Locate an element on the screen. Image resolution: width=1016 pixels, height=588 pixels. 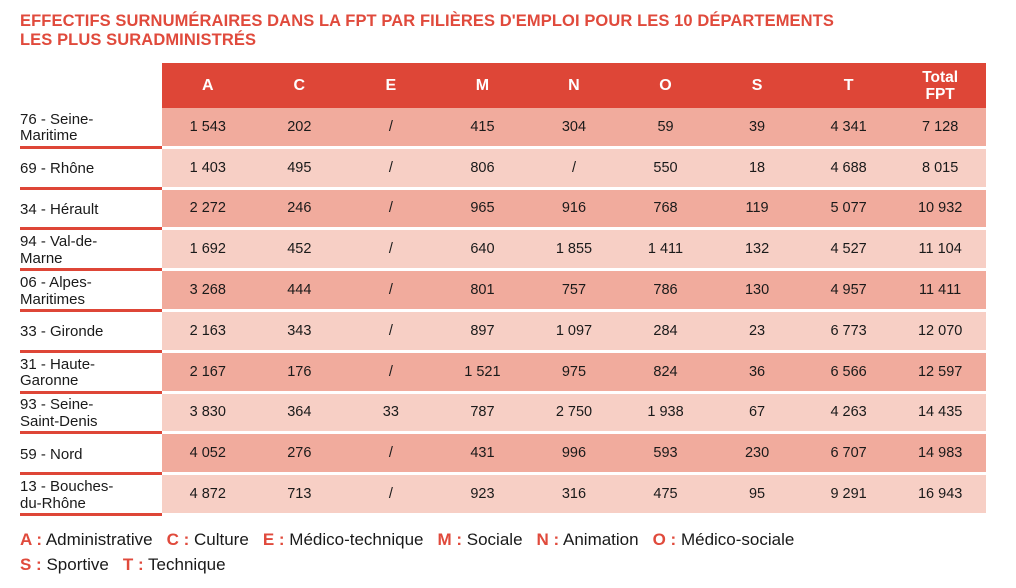
table-cell: 4 872 is located at coordinates (208, 495).